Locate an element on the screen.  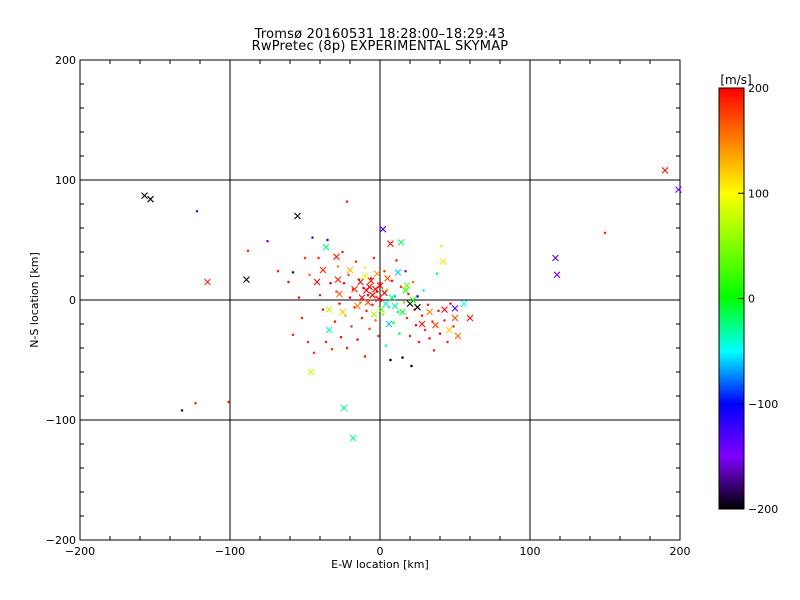
chart-subtitle: RwPretec (8p) EXPERIMENTAL SKYMAP is located at coordinates (380, 46).